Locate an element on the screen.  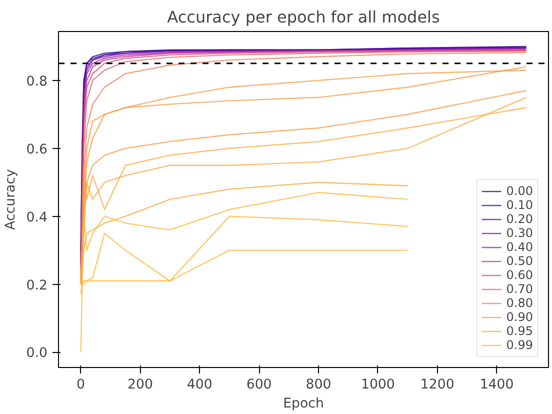
legend-label: 0.50 is located at coordinates (519, 261).